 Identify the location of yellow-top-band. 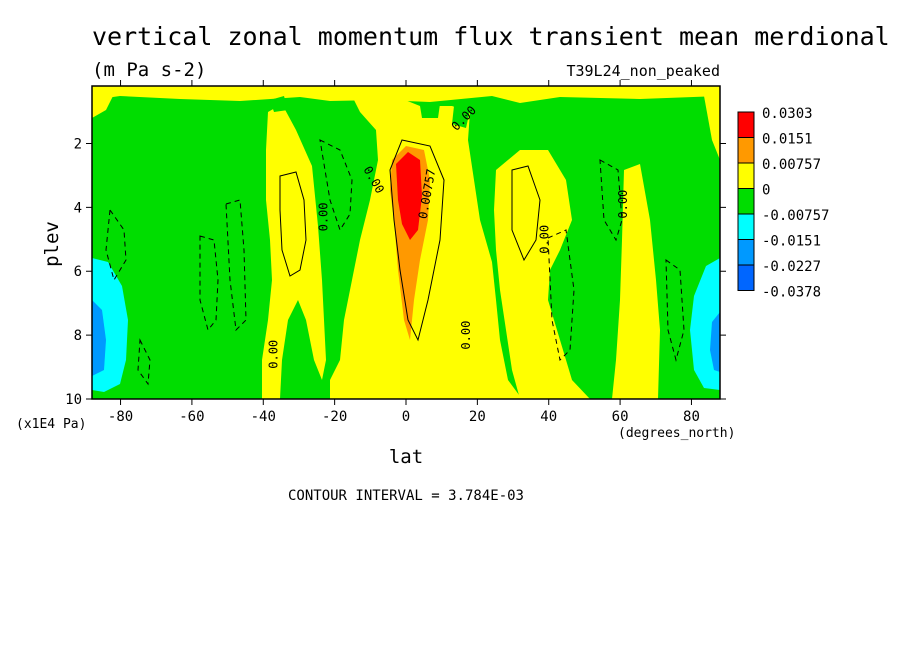
(406, 94).